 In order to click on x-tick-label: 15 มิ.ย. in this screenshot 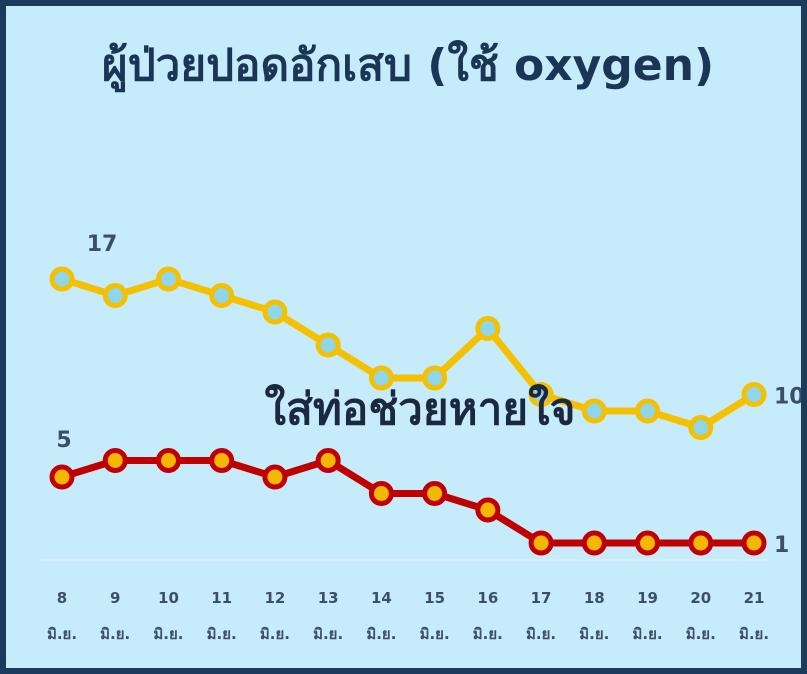, I will do `click(434, 616)`.